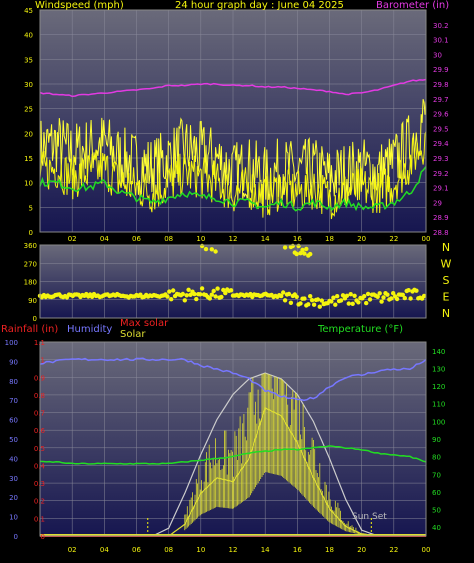 This screenshot has width=474, height=563. Describe the element at coordinates (39, 502) in the screenshot. I see `rain-tick-label: 0.2` at that location.